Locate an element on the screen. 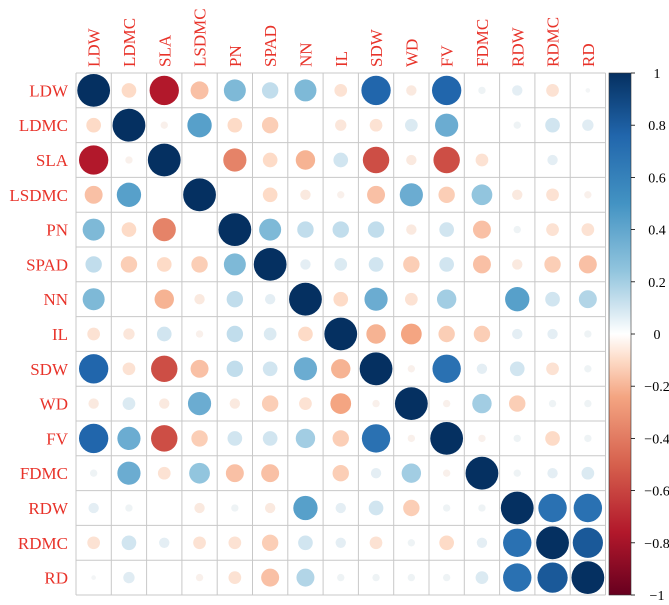  colorbar-tick-label: 0.2 is located at coordinates (657, 283).